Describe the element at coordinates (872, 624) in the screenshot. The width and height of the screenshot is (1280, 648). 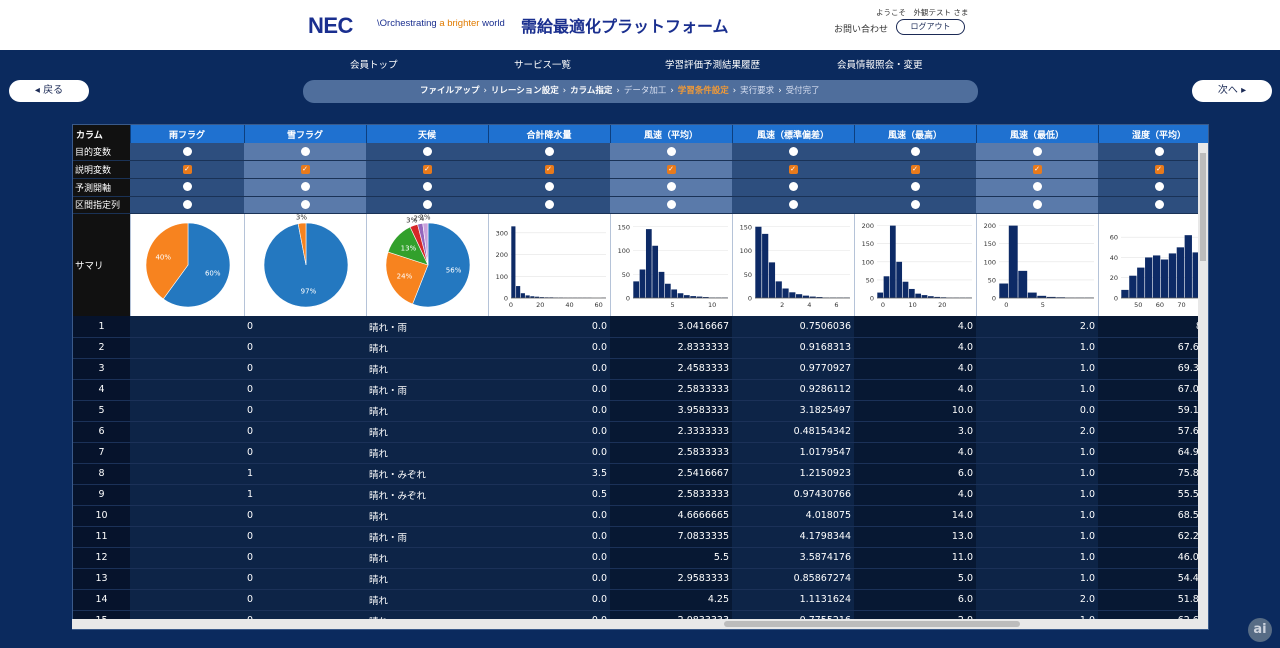
I see `horizontal-scroll-thumb` at that location.